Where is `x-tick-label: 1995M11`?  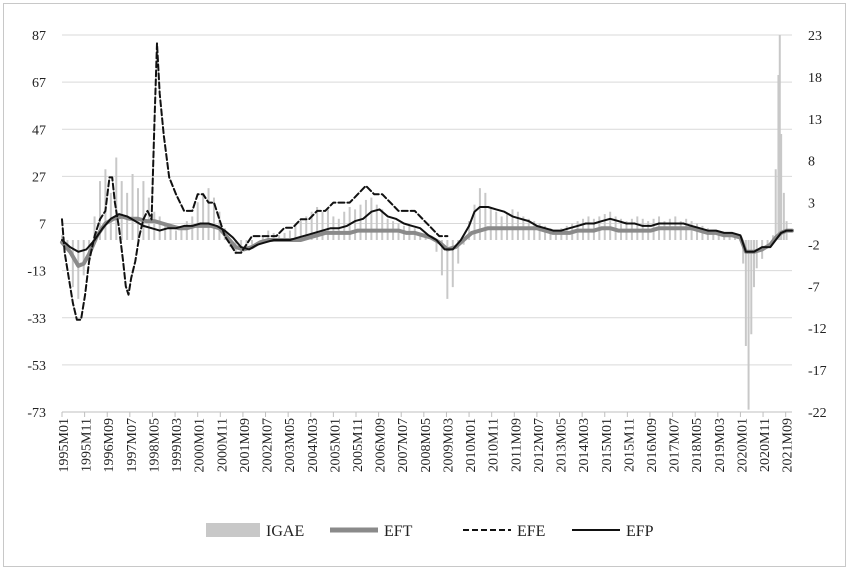 x-tick-label: 1995M11 is located at coordinates (87, 445).